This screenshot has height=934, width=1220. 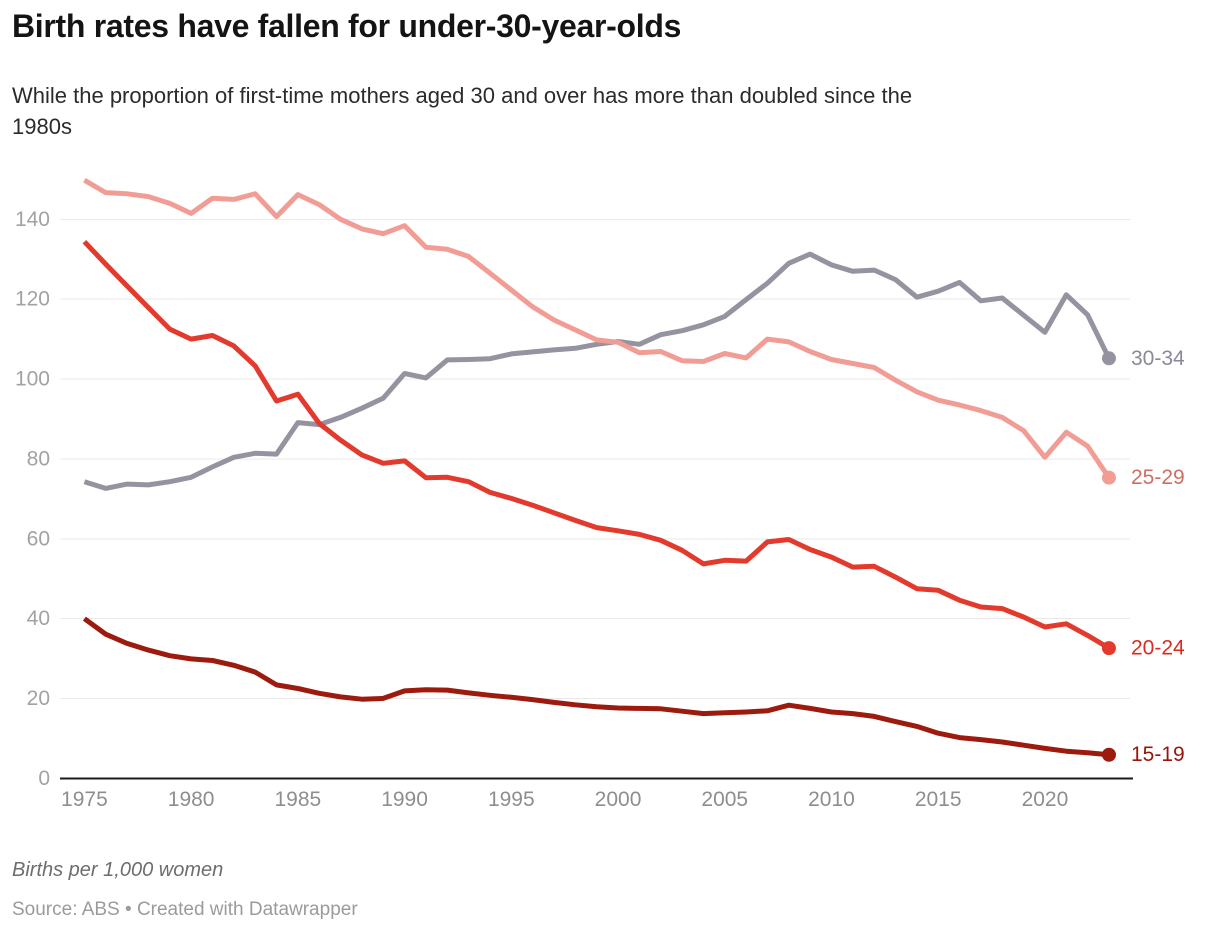 I want to click on y-tick-label: 80, so click(x=38, y=458).